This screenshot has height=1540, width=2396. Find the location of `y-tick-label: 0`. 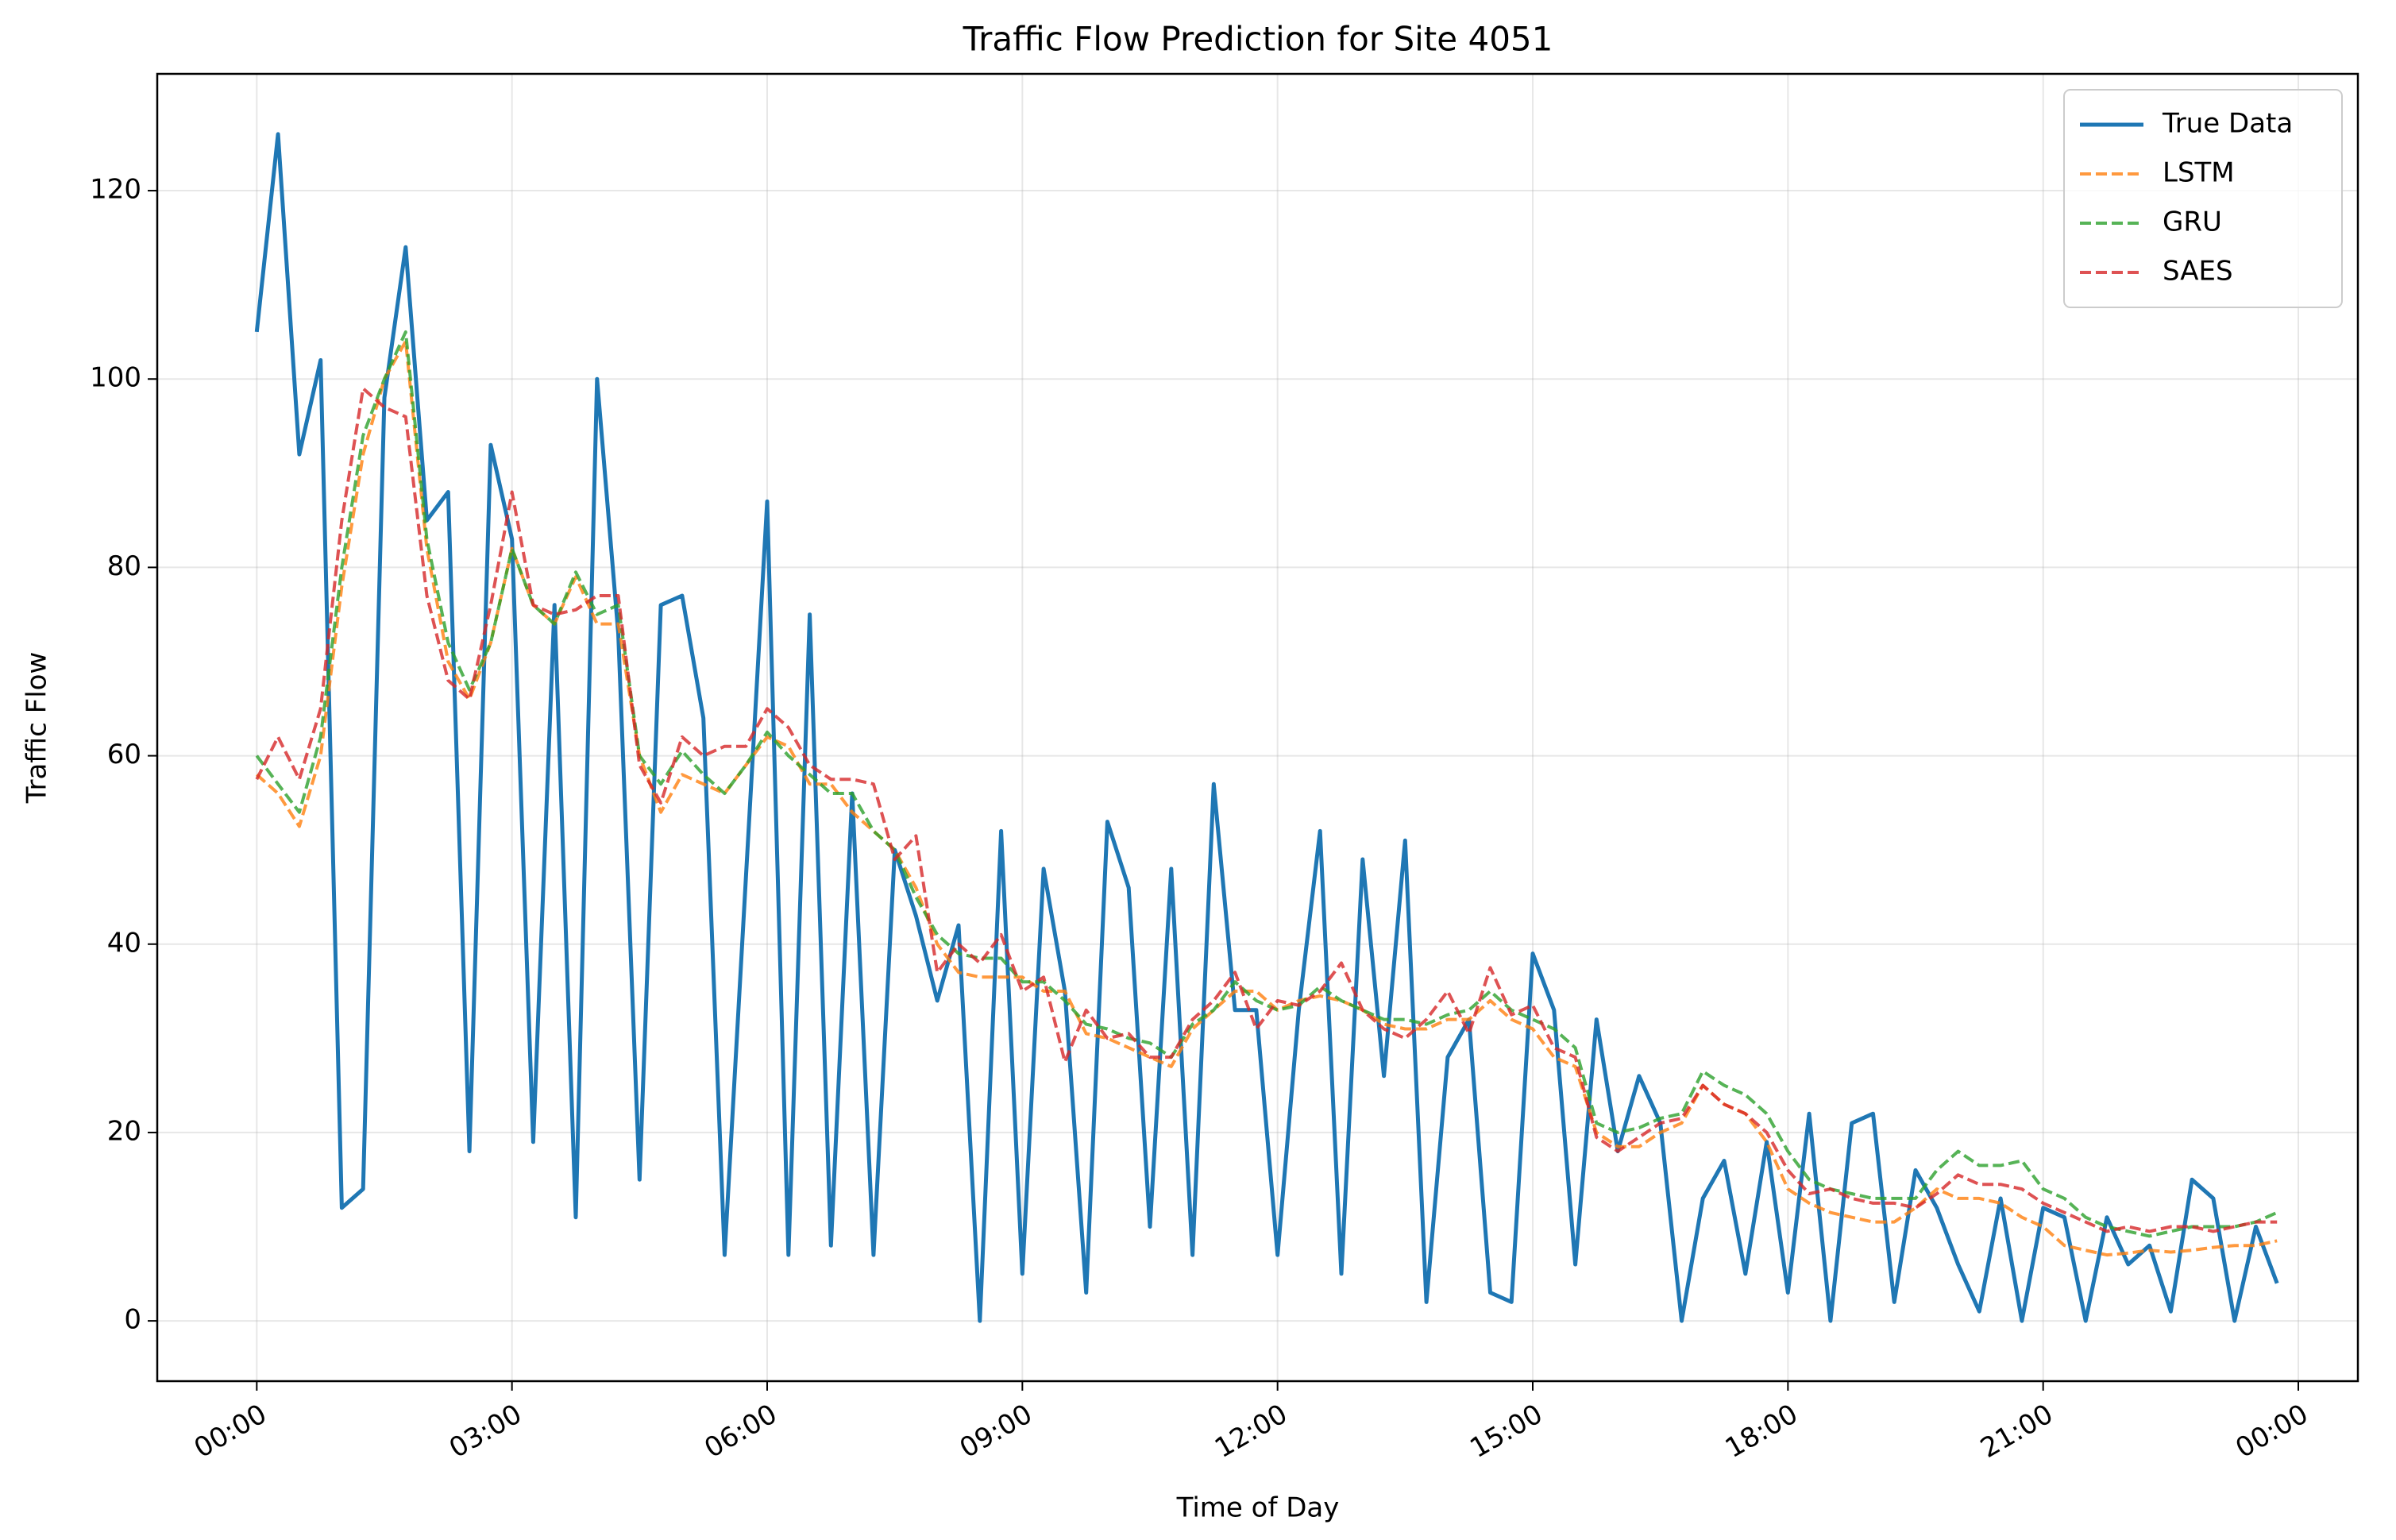

y-tick-label: 0 is located at coordinates (132, 1320).